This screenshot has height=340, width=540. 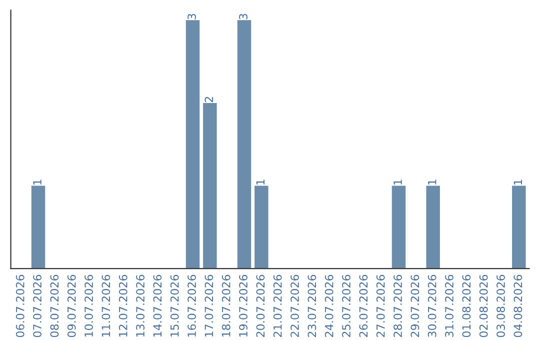 What do you see at coordinates (208, 99) in the screenshot?
I see `data-label: 2` at bounding box center [208, 99].